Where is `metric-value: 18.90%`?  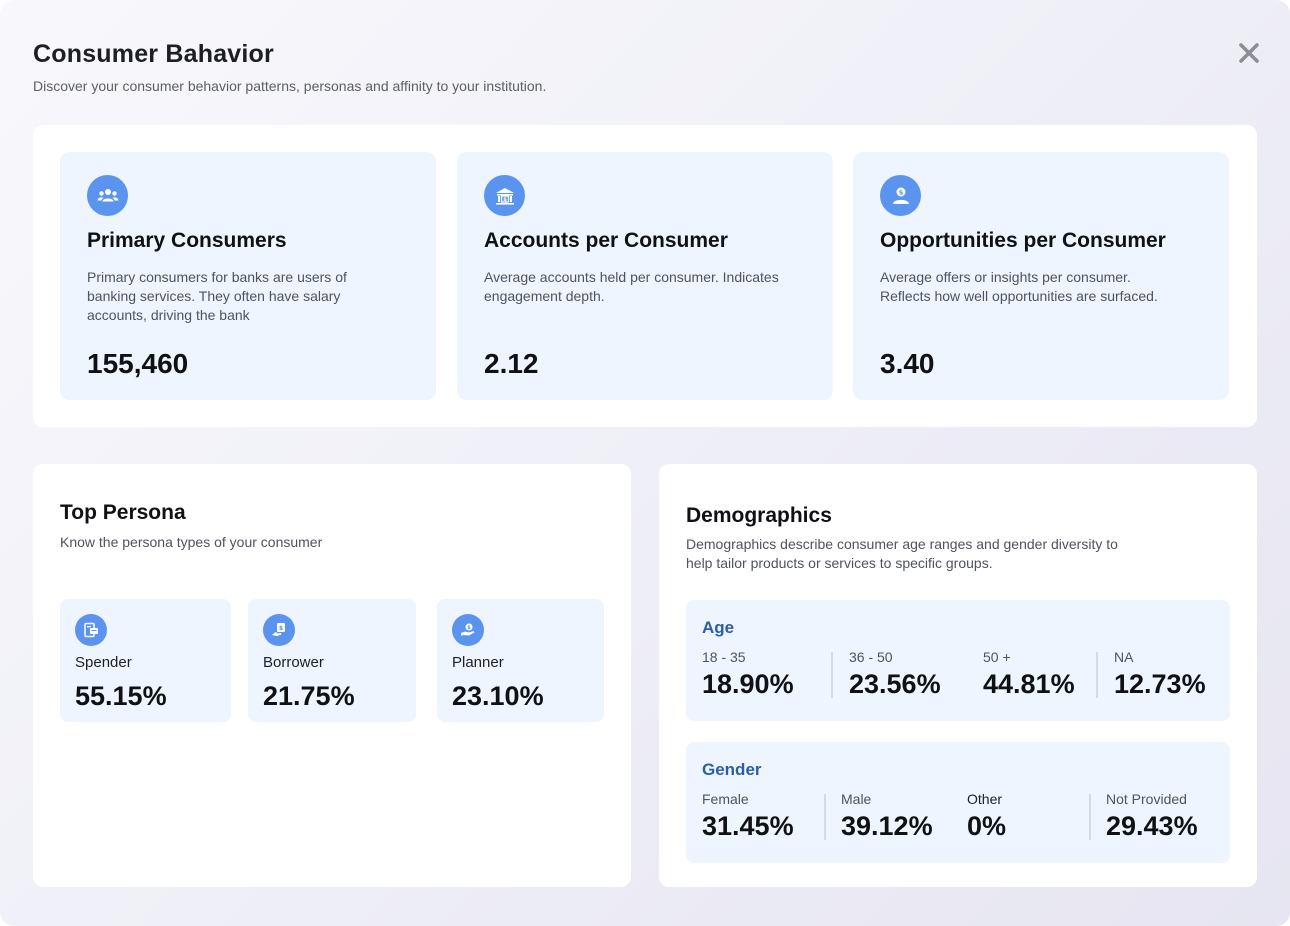 metric-value: 18.90% is located at coordinates (748, 684).